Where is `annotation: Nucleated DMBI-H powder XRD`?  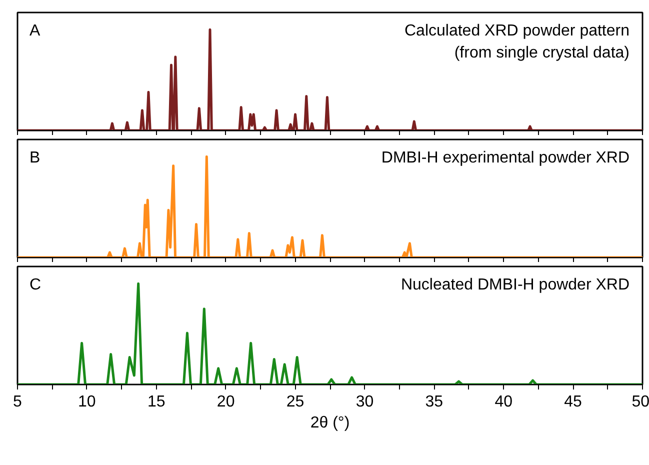 annotation: Nucleated DMBI-H powder XRD is located at coordinates (515, 285).